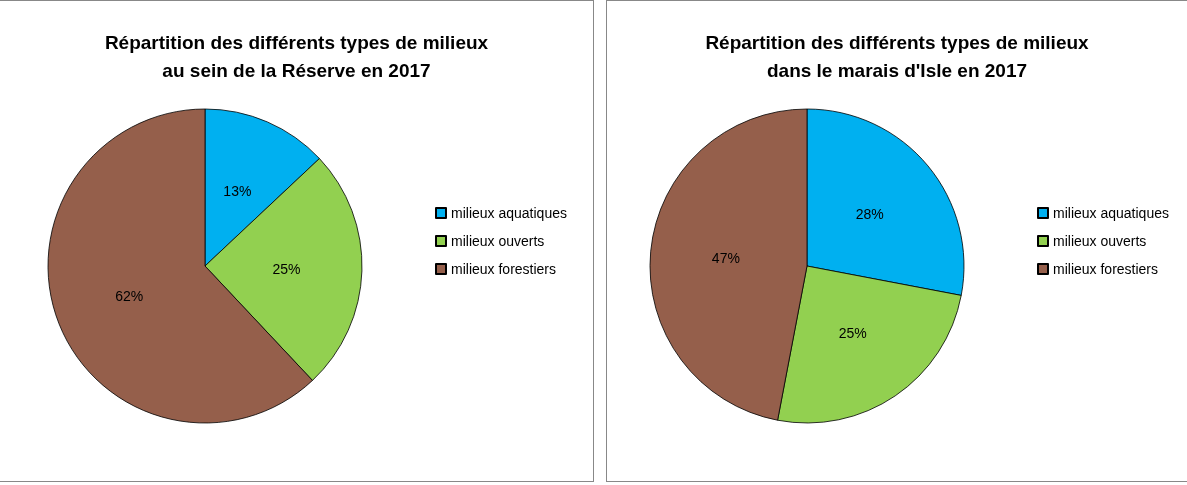 This screenshot has width=1187, height=485. Describe the element at coordinates (869, 214) in the screenshot. I see `data-label: 28%` at that location.